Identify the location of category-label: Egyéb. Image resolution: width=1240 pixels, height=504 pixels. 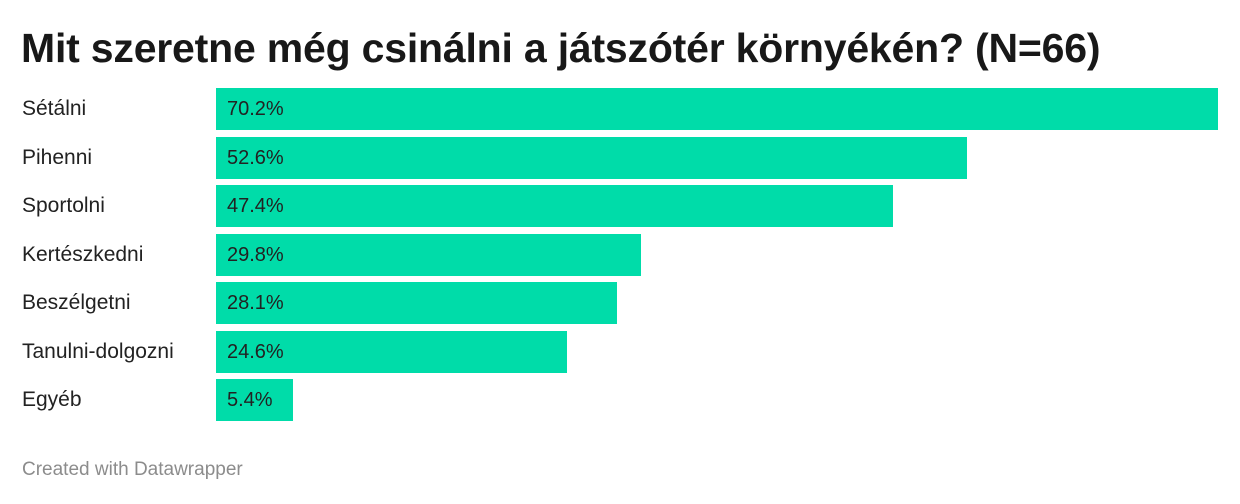
(52, 399).